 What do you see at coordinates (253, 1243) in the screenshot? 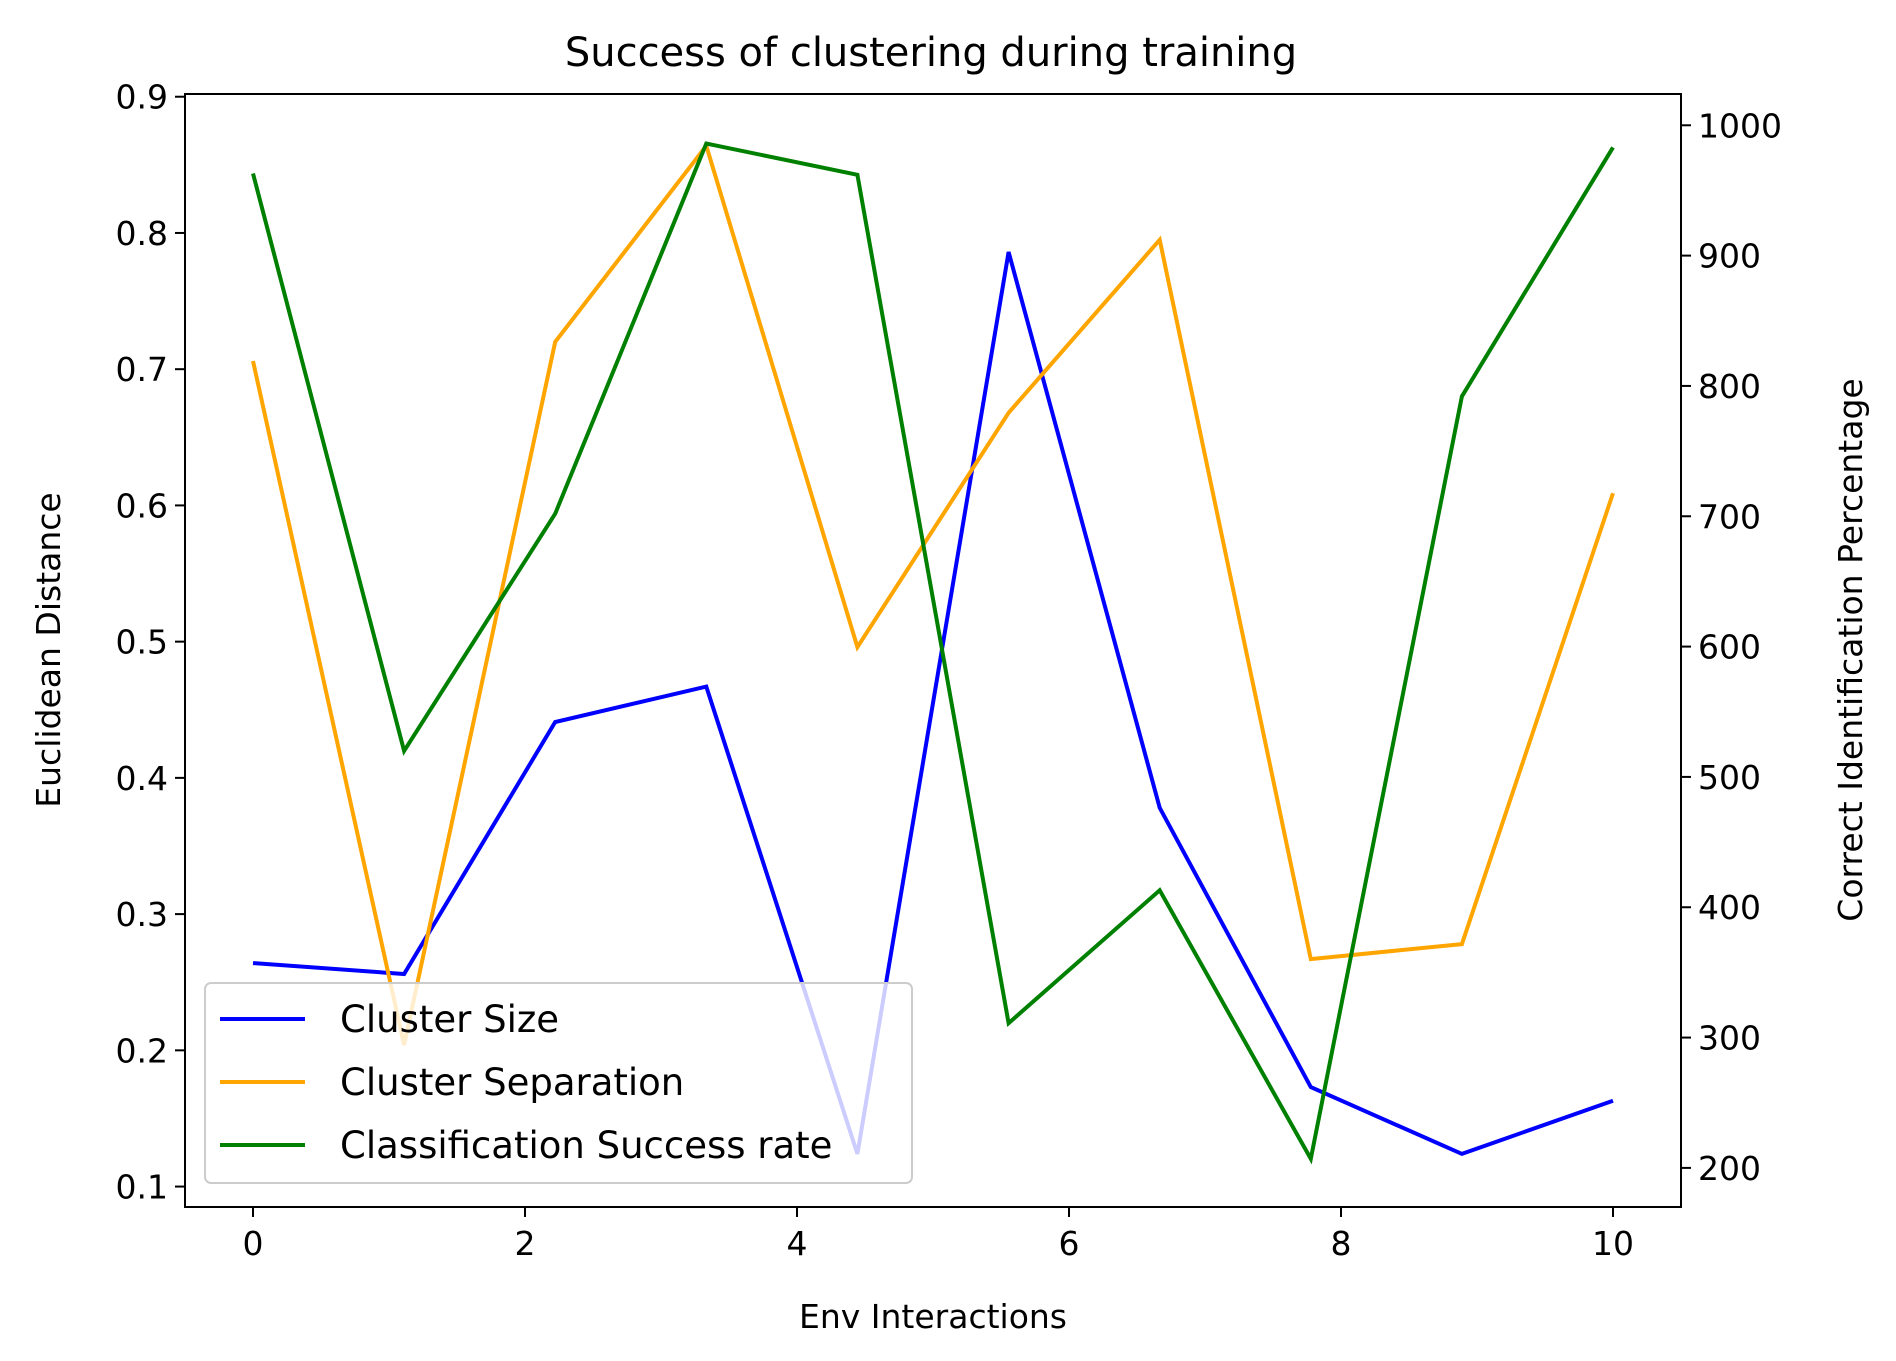
I see `x-tick-label: 0` at bounding box center [253, 1243].